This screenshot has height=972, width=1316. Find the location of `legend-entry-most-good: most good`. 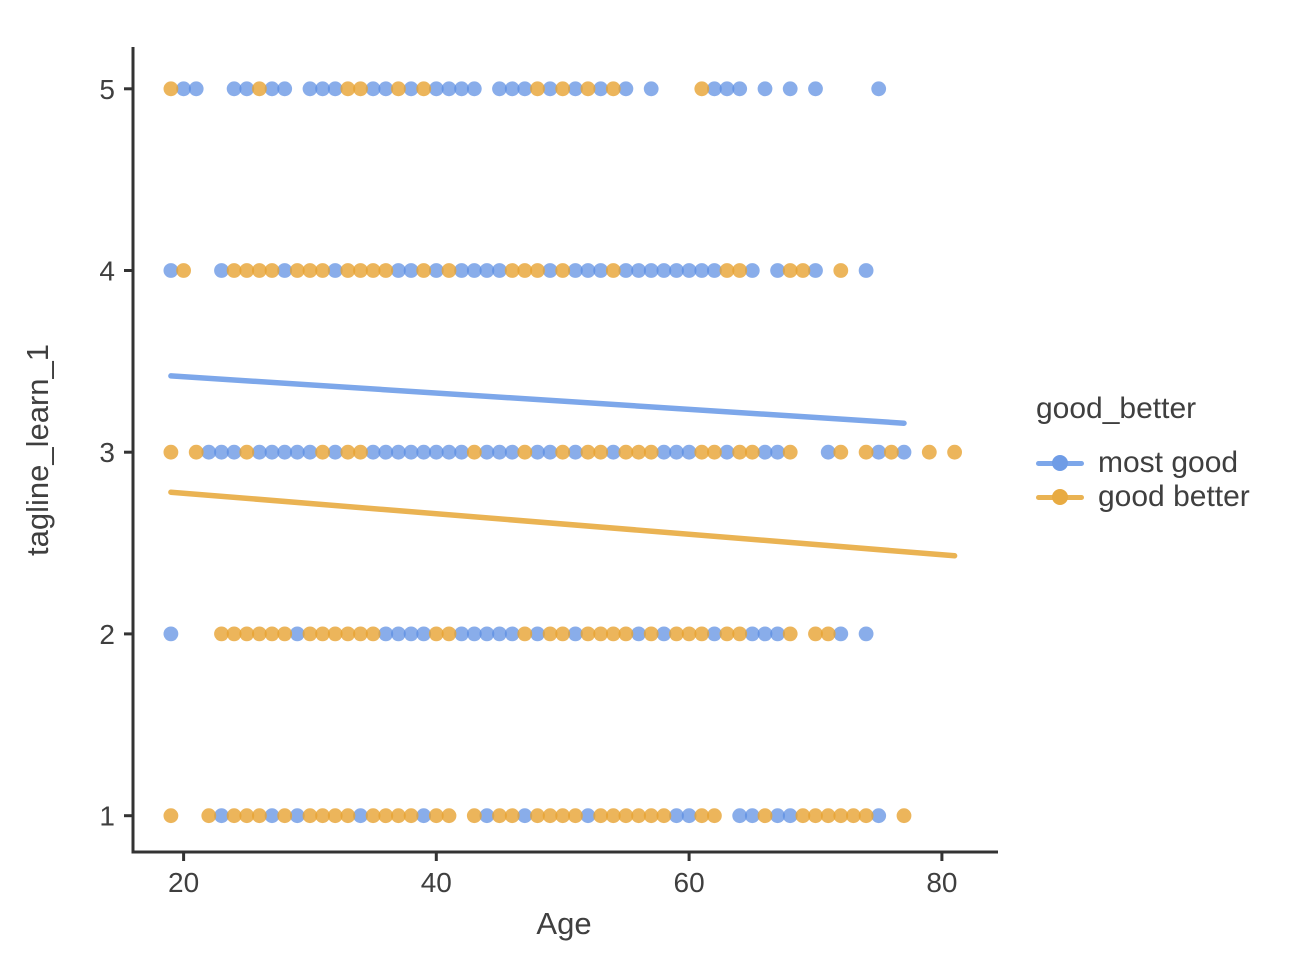

legend-entry-most-good: most good is located at coordinates (1143, 463).